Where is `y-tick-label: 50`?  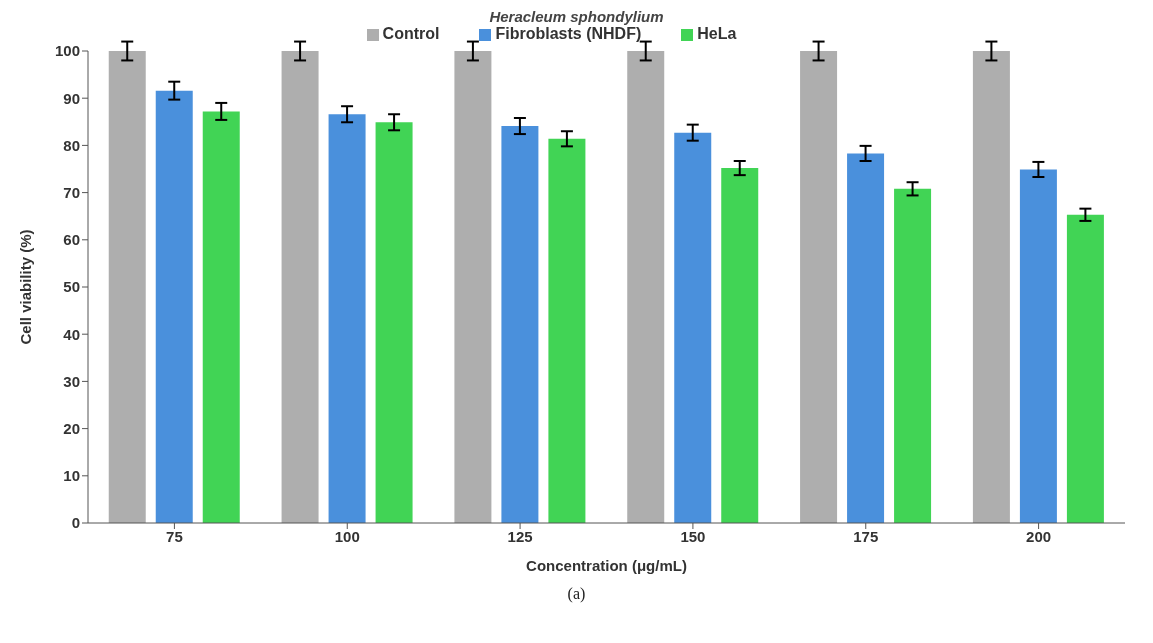 y-tick-label: 50 is located at coordinates (71, 287).